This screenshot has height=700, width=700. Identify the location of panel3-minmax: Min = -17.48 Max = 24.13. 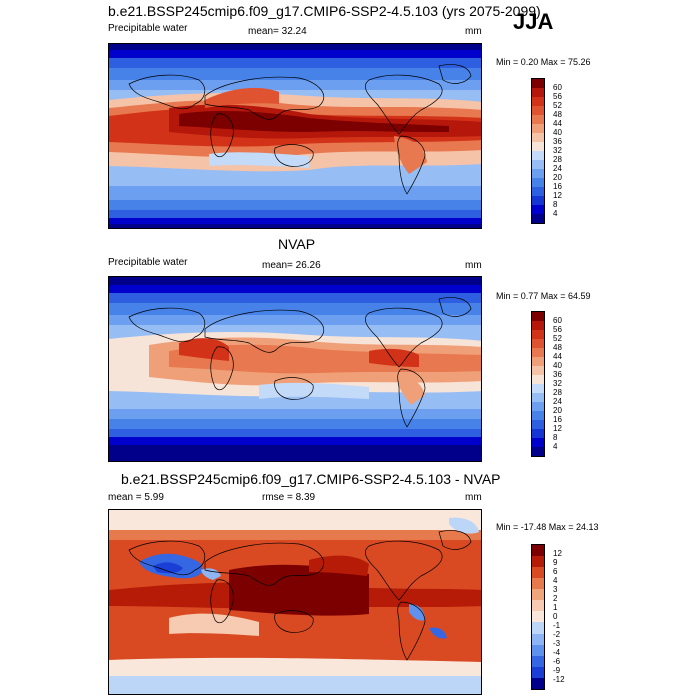
(547, 527).